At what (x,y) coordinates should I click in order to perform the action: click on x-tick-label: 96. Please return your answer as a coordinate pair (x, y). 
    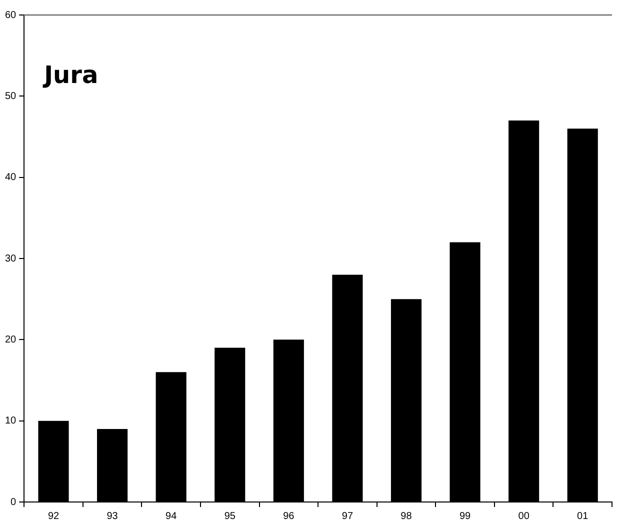
    Looking at the image, I should click on (289, 516).